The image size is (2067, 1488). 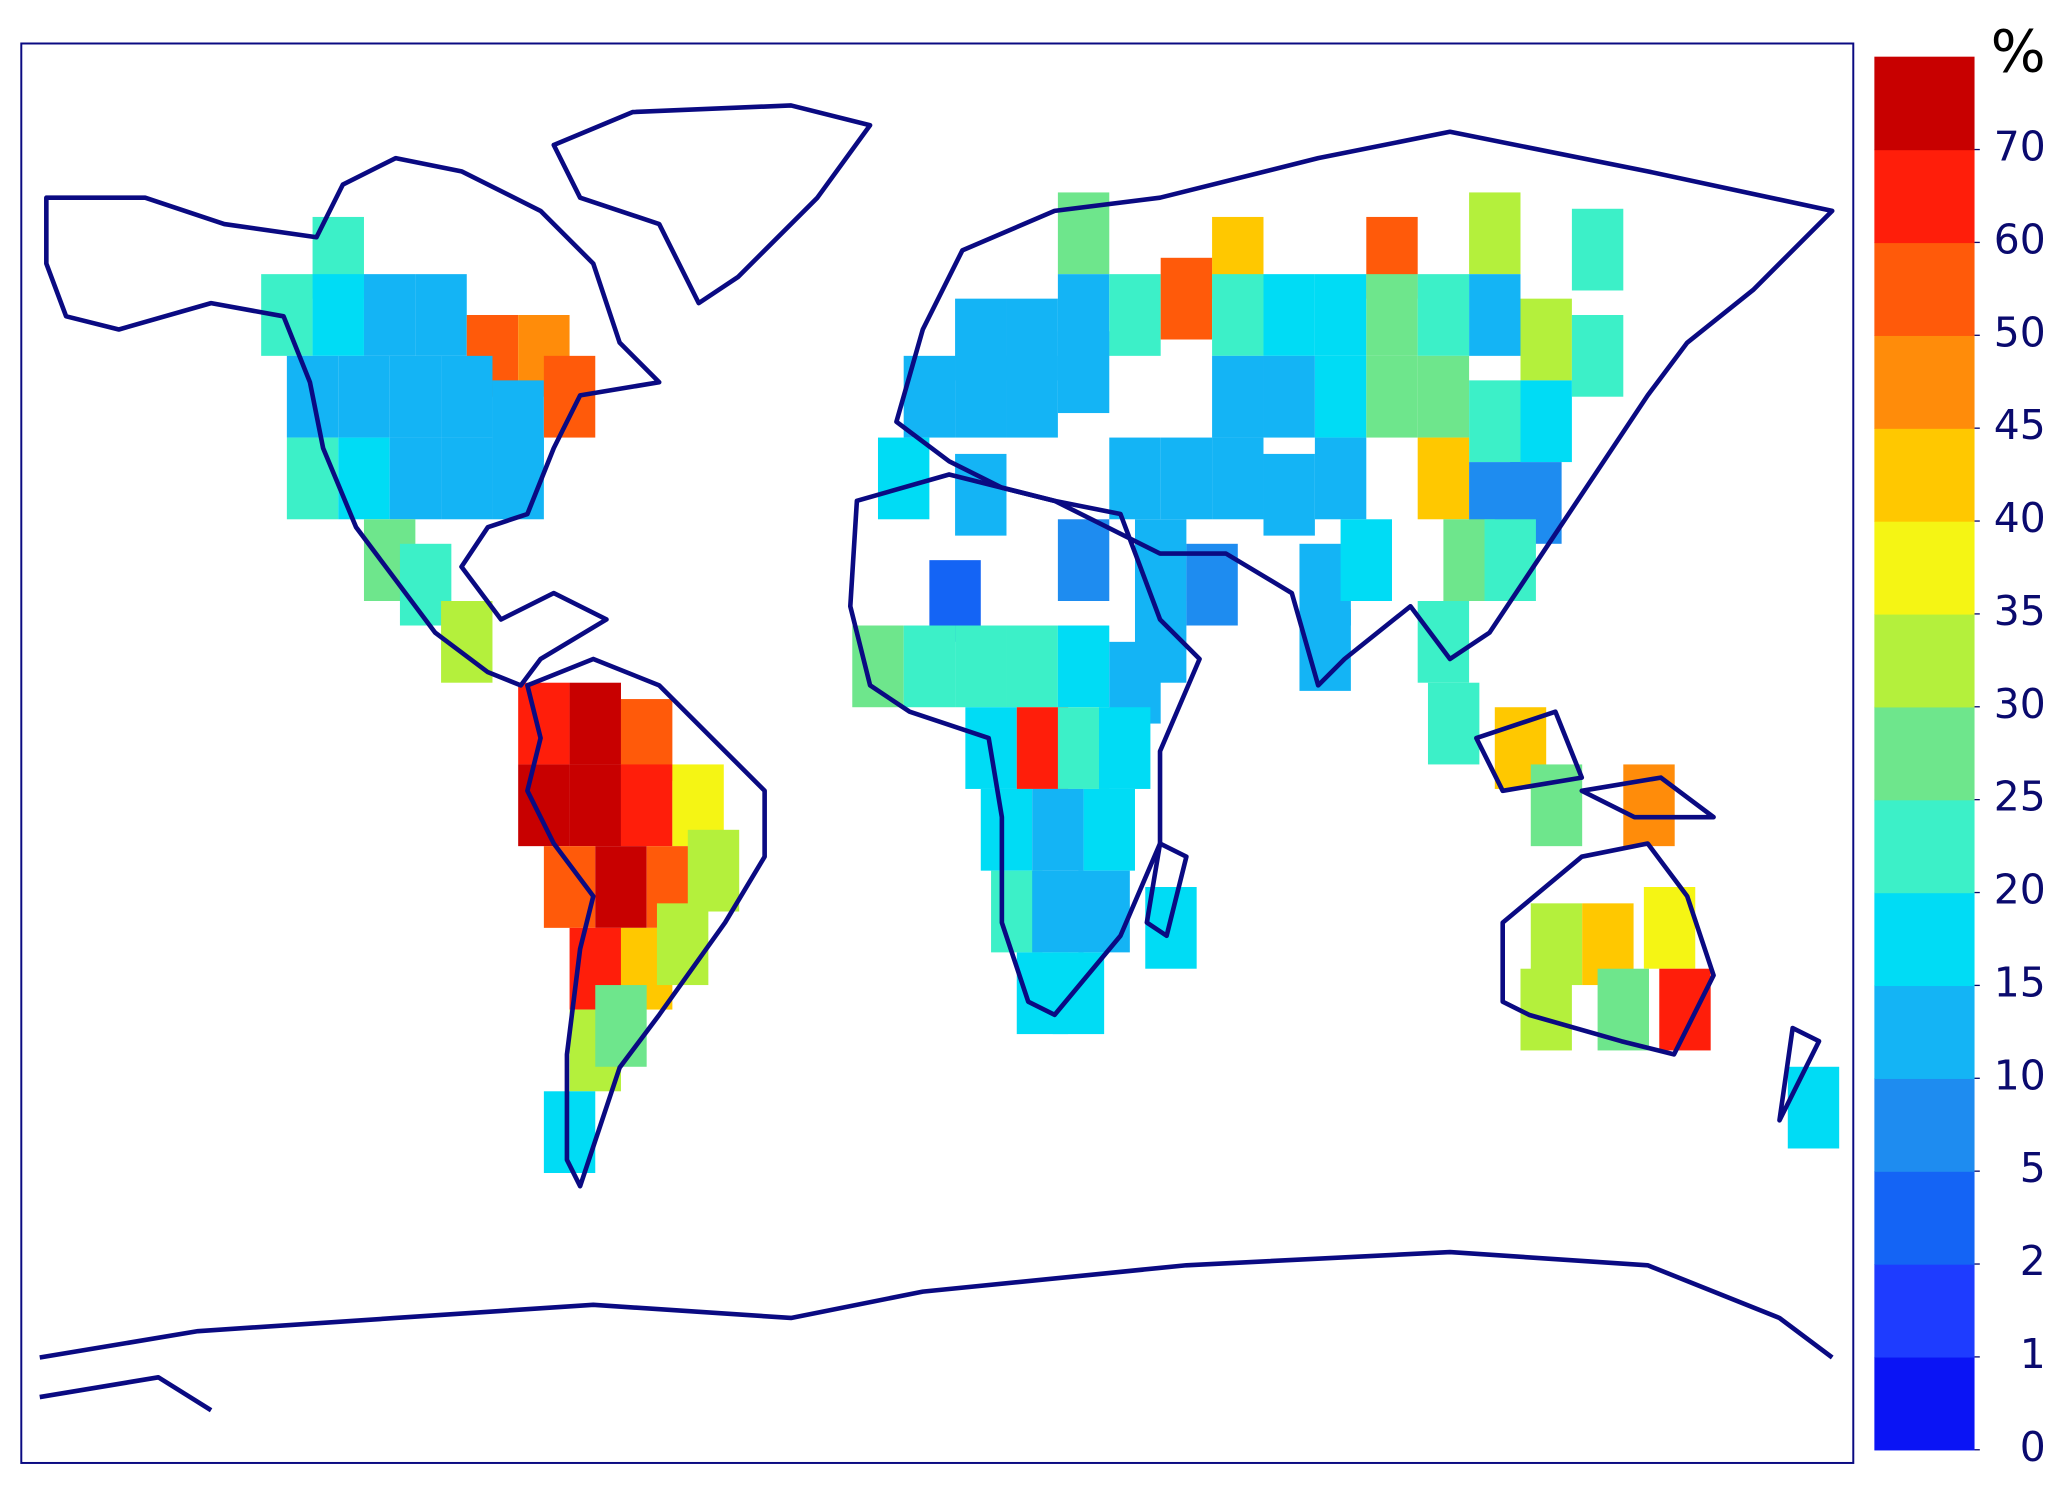 I want to click on colorbar-tick-label: 15, so click(x=2020, y=982).